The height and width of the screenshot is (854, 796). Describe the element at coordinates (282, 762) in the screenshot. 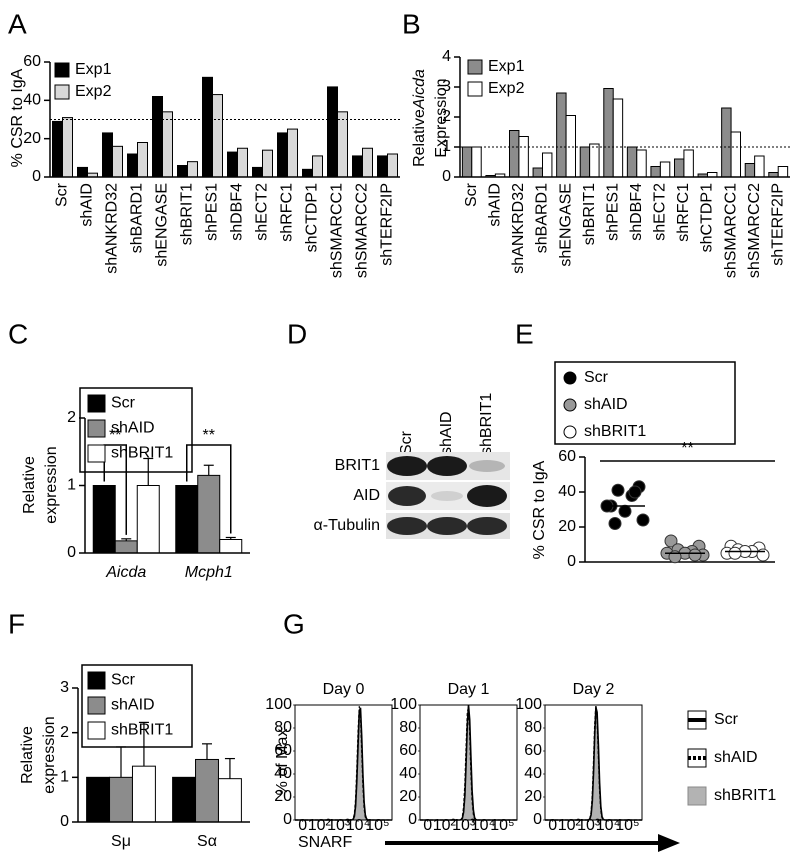

I see `y-axis-label: % of Max` at that location.